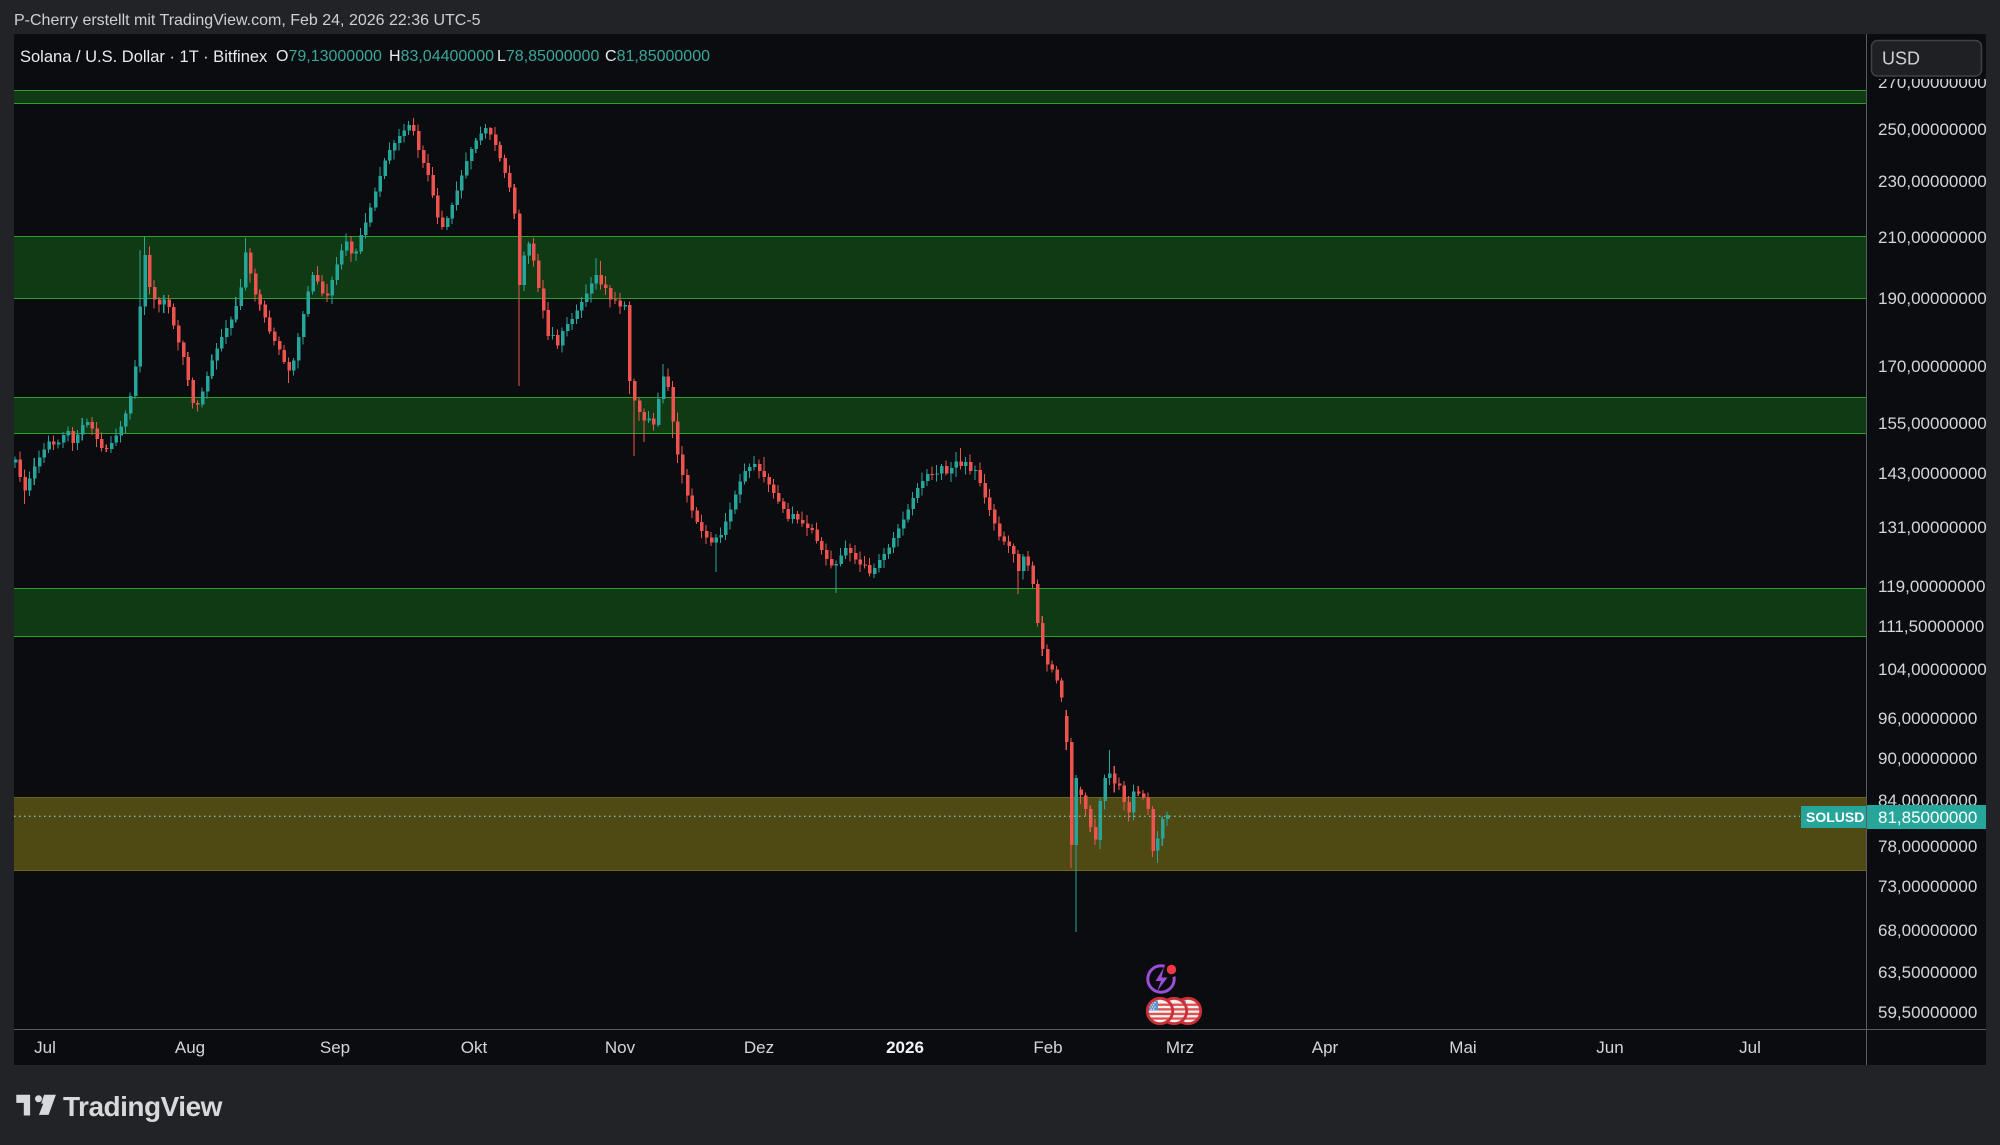 This screenshot has width=2000, height=1145. I want to click on svg-text: Sep, so click(335, 1047).